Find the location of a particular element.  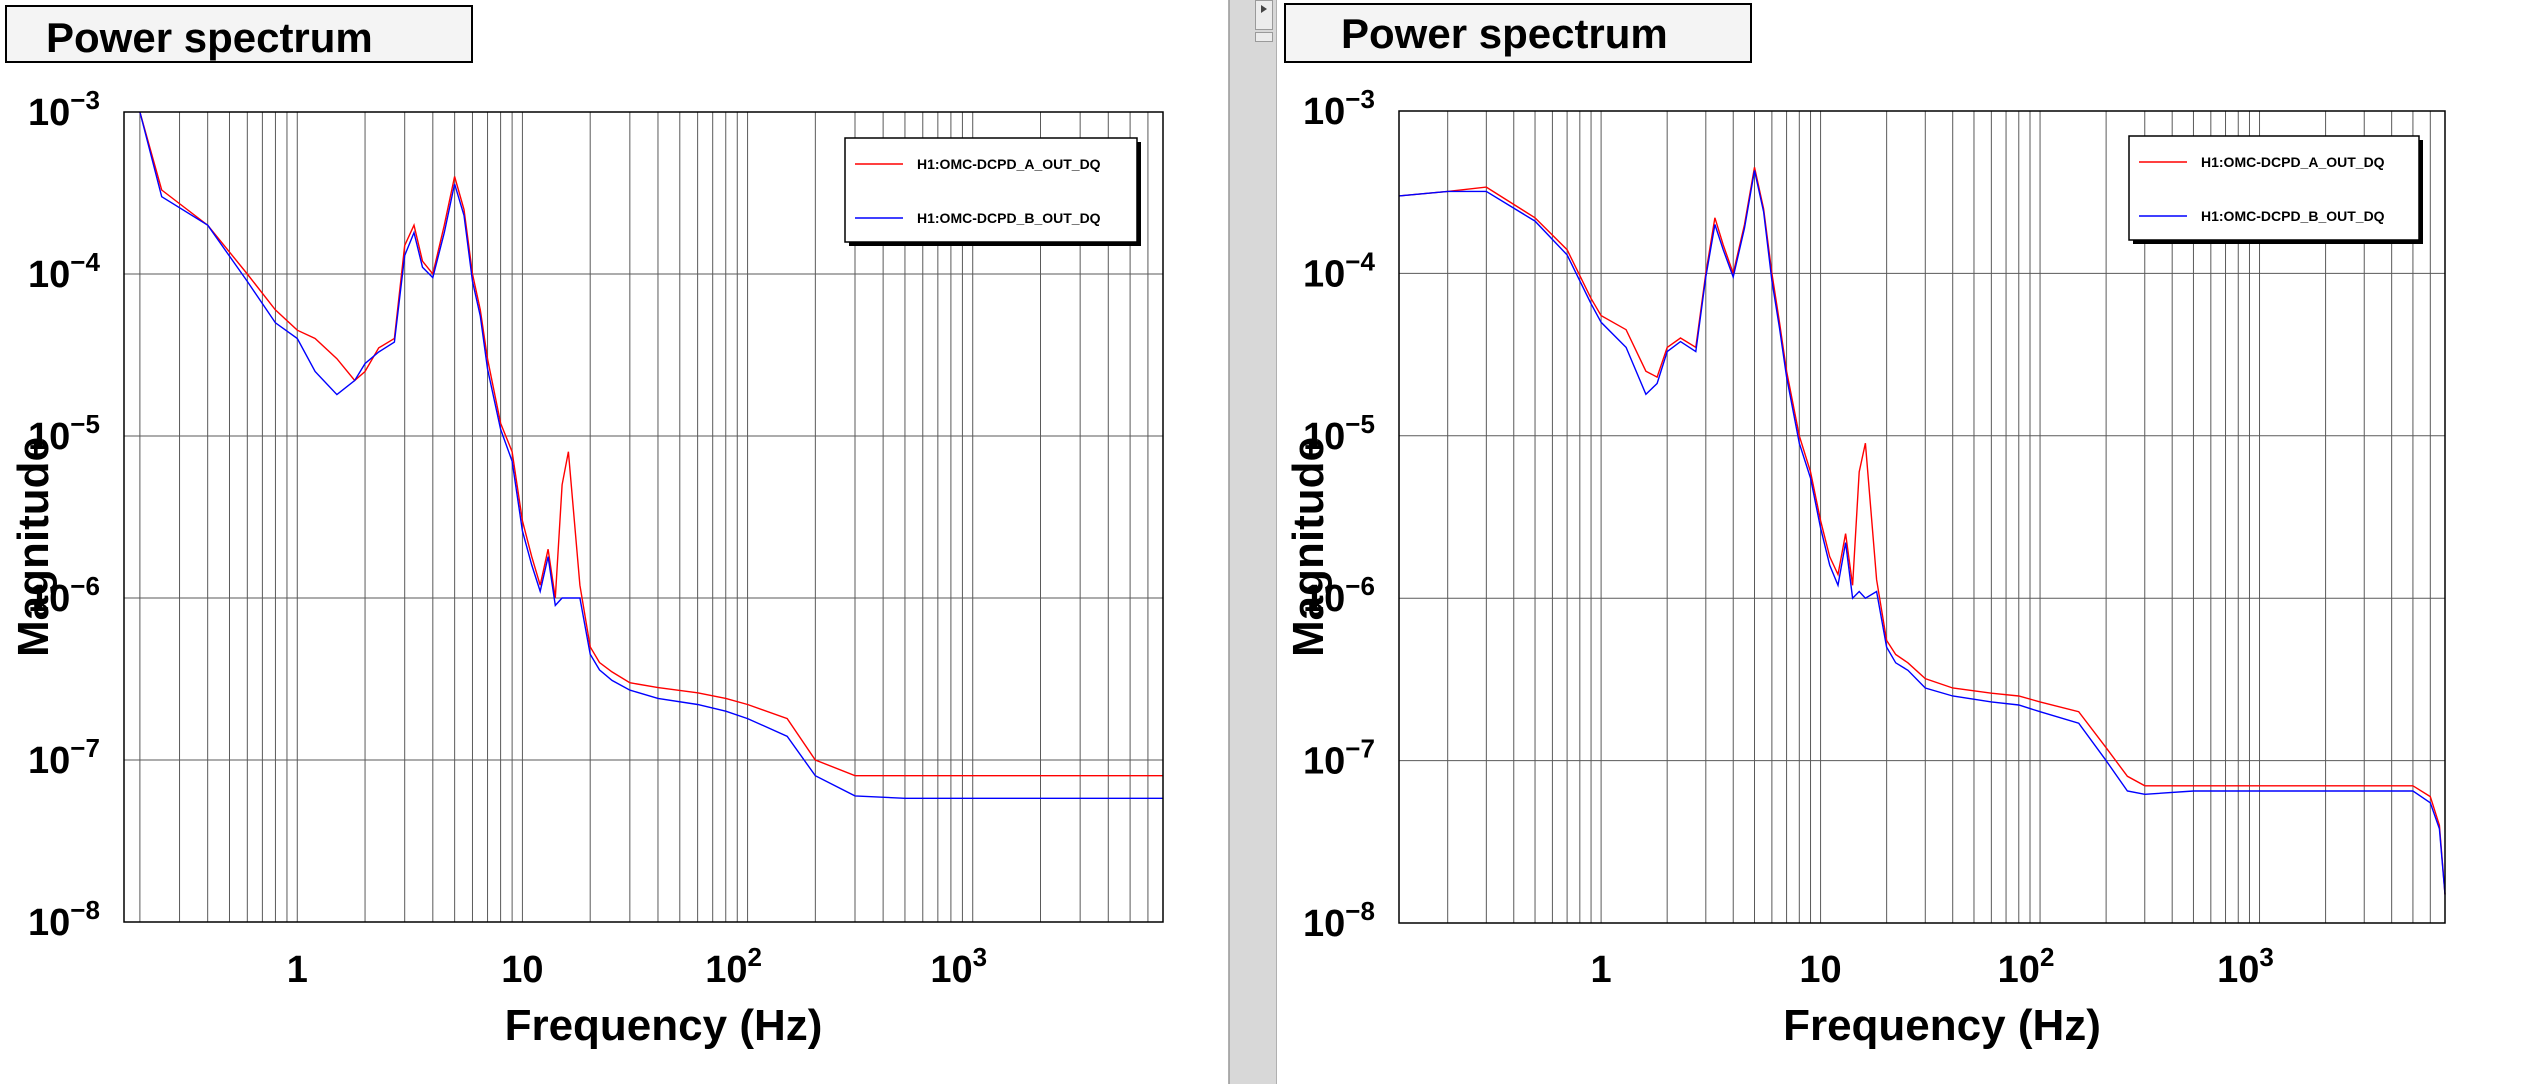

splitter-arrow-icon is located at coordinates (1264, 15).